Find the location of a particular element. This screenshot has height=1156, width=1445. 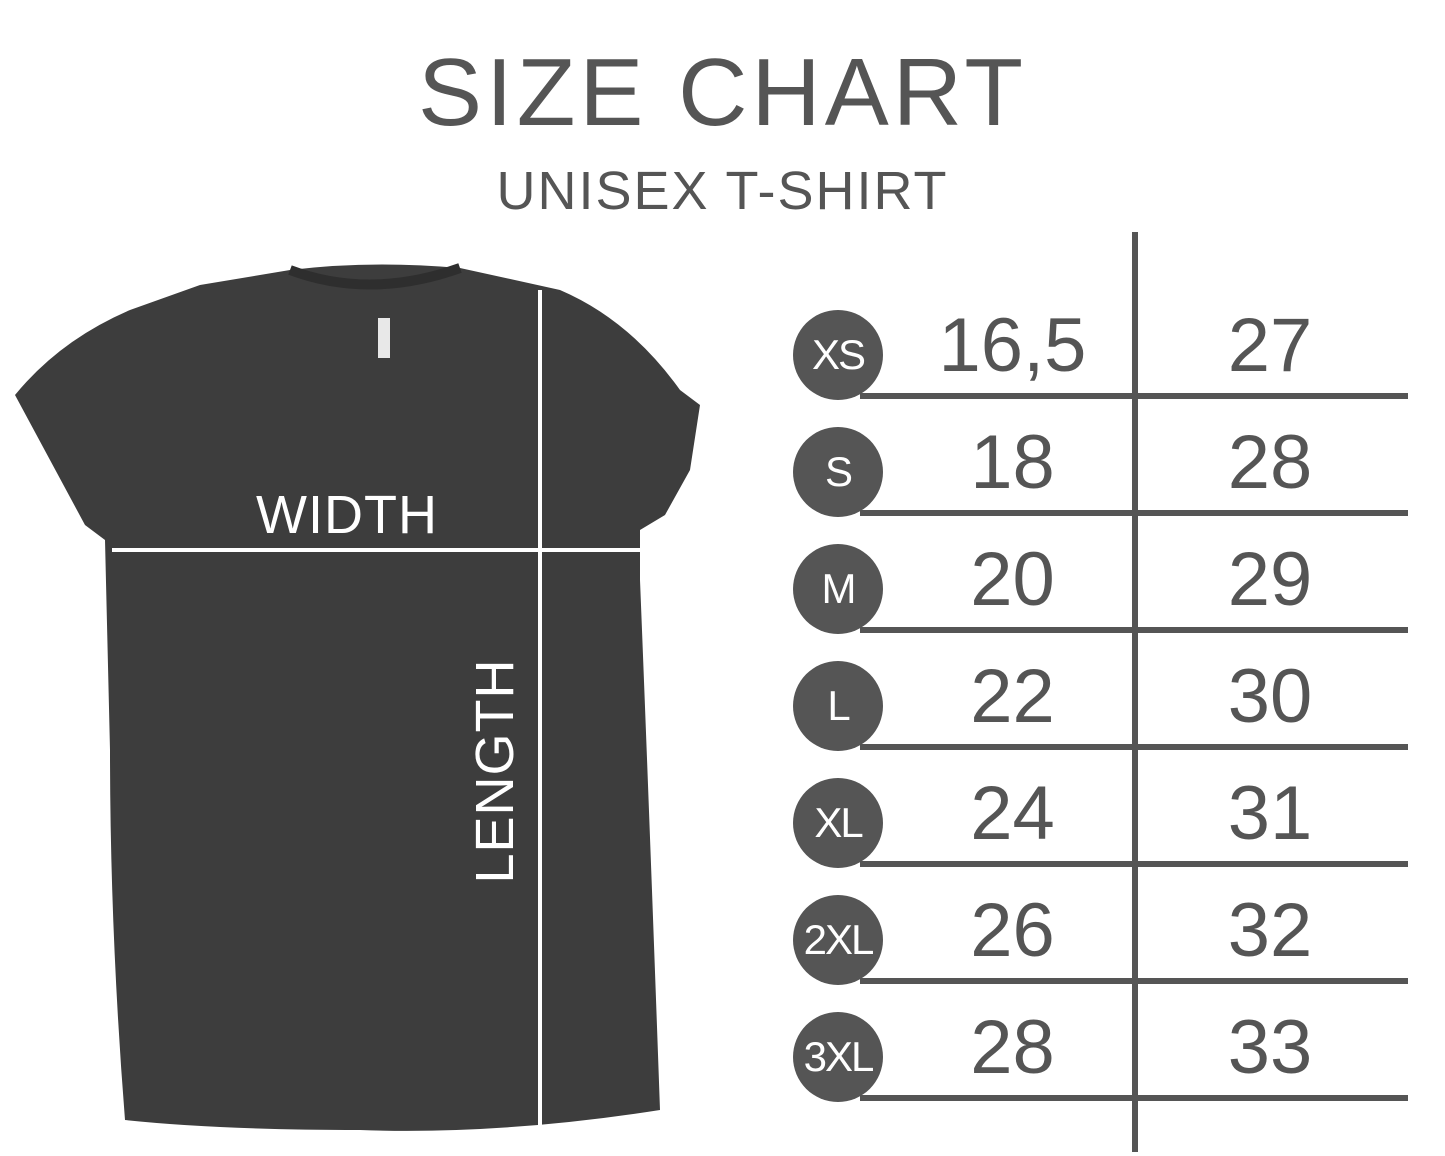

size-row: 3XL 28 33 is located at coordinates (1100, 1072).